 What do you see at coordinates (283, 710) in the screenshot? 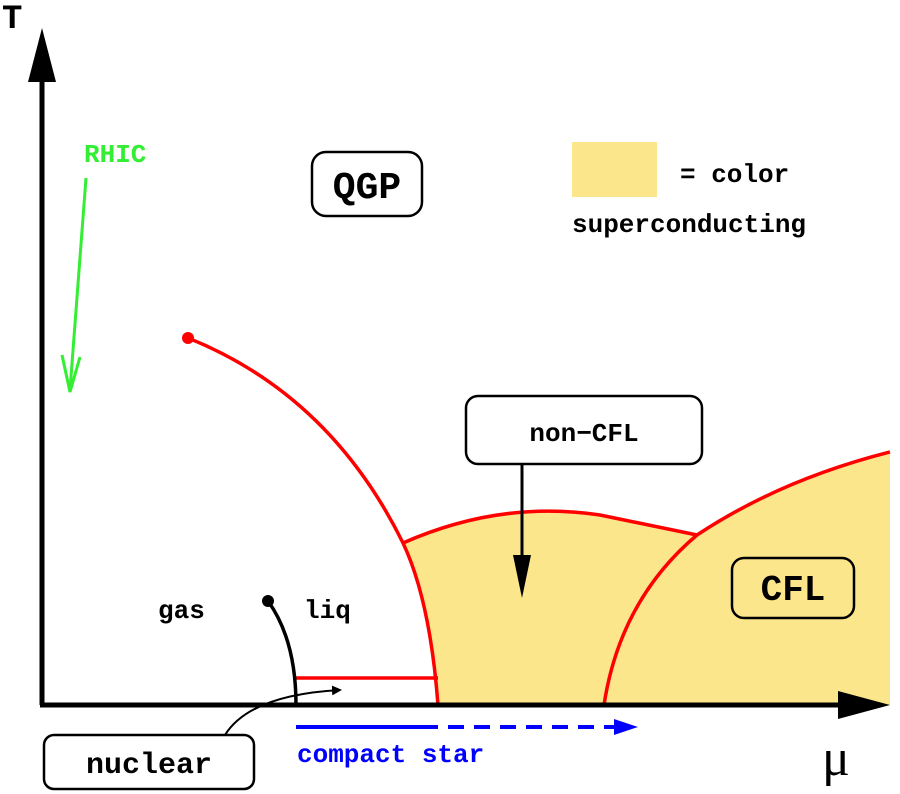
I see `nuclear-arrow` at bounding box center [283, 710].